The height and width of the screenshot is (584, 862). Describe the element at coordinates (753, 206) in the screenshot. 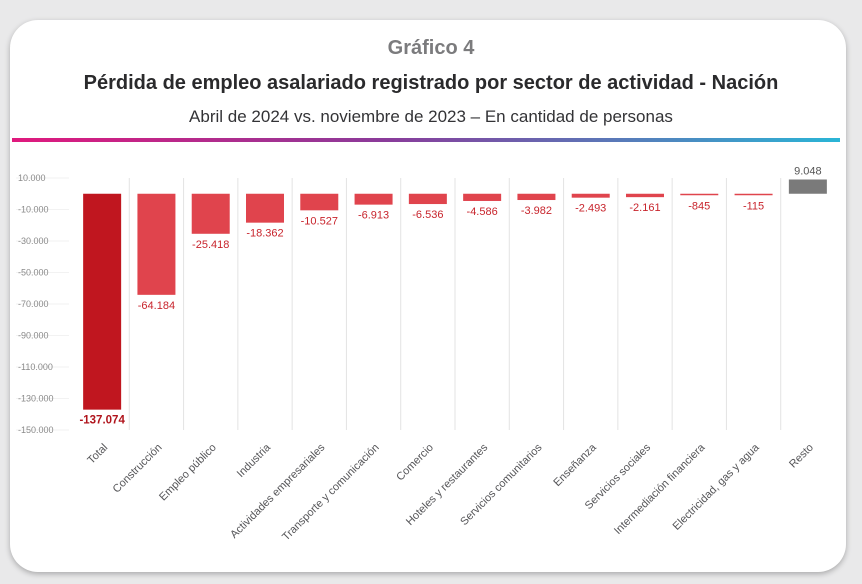

I see `data-label: -115` at that location.